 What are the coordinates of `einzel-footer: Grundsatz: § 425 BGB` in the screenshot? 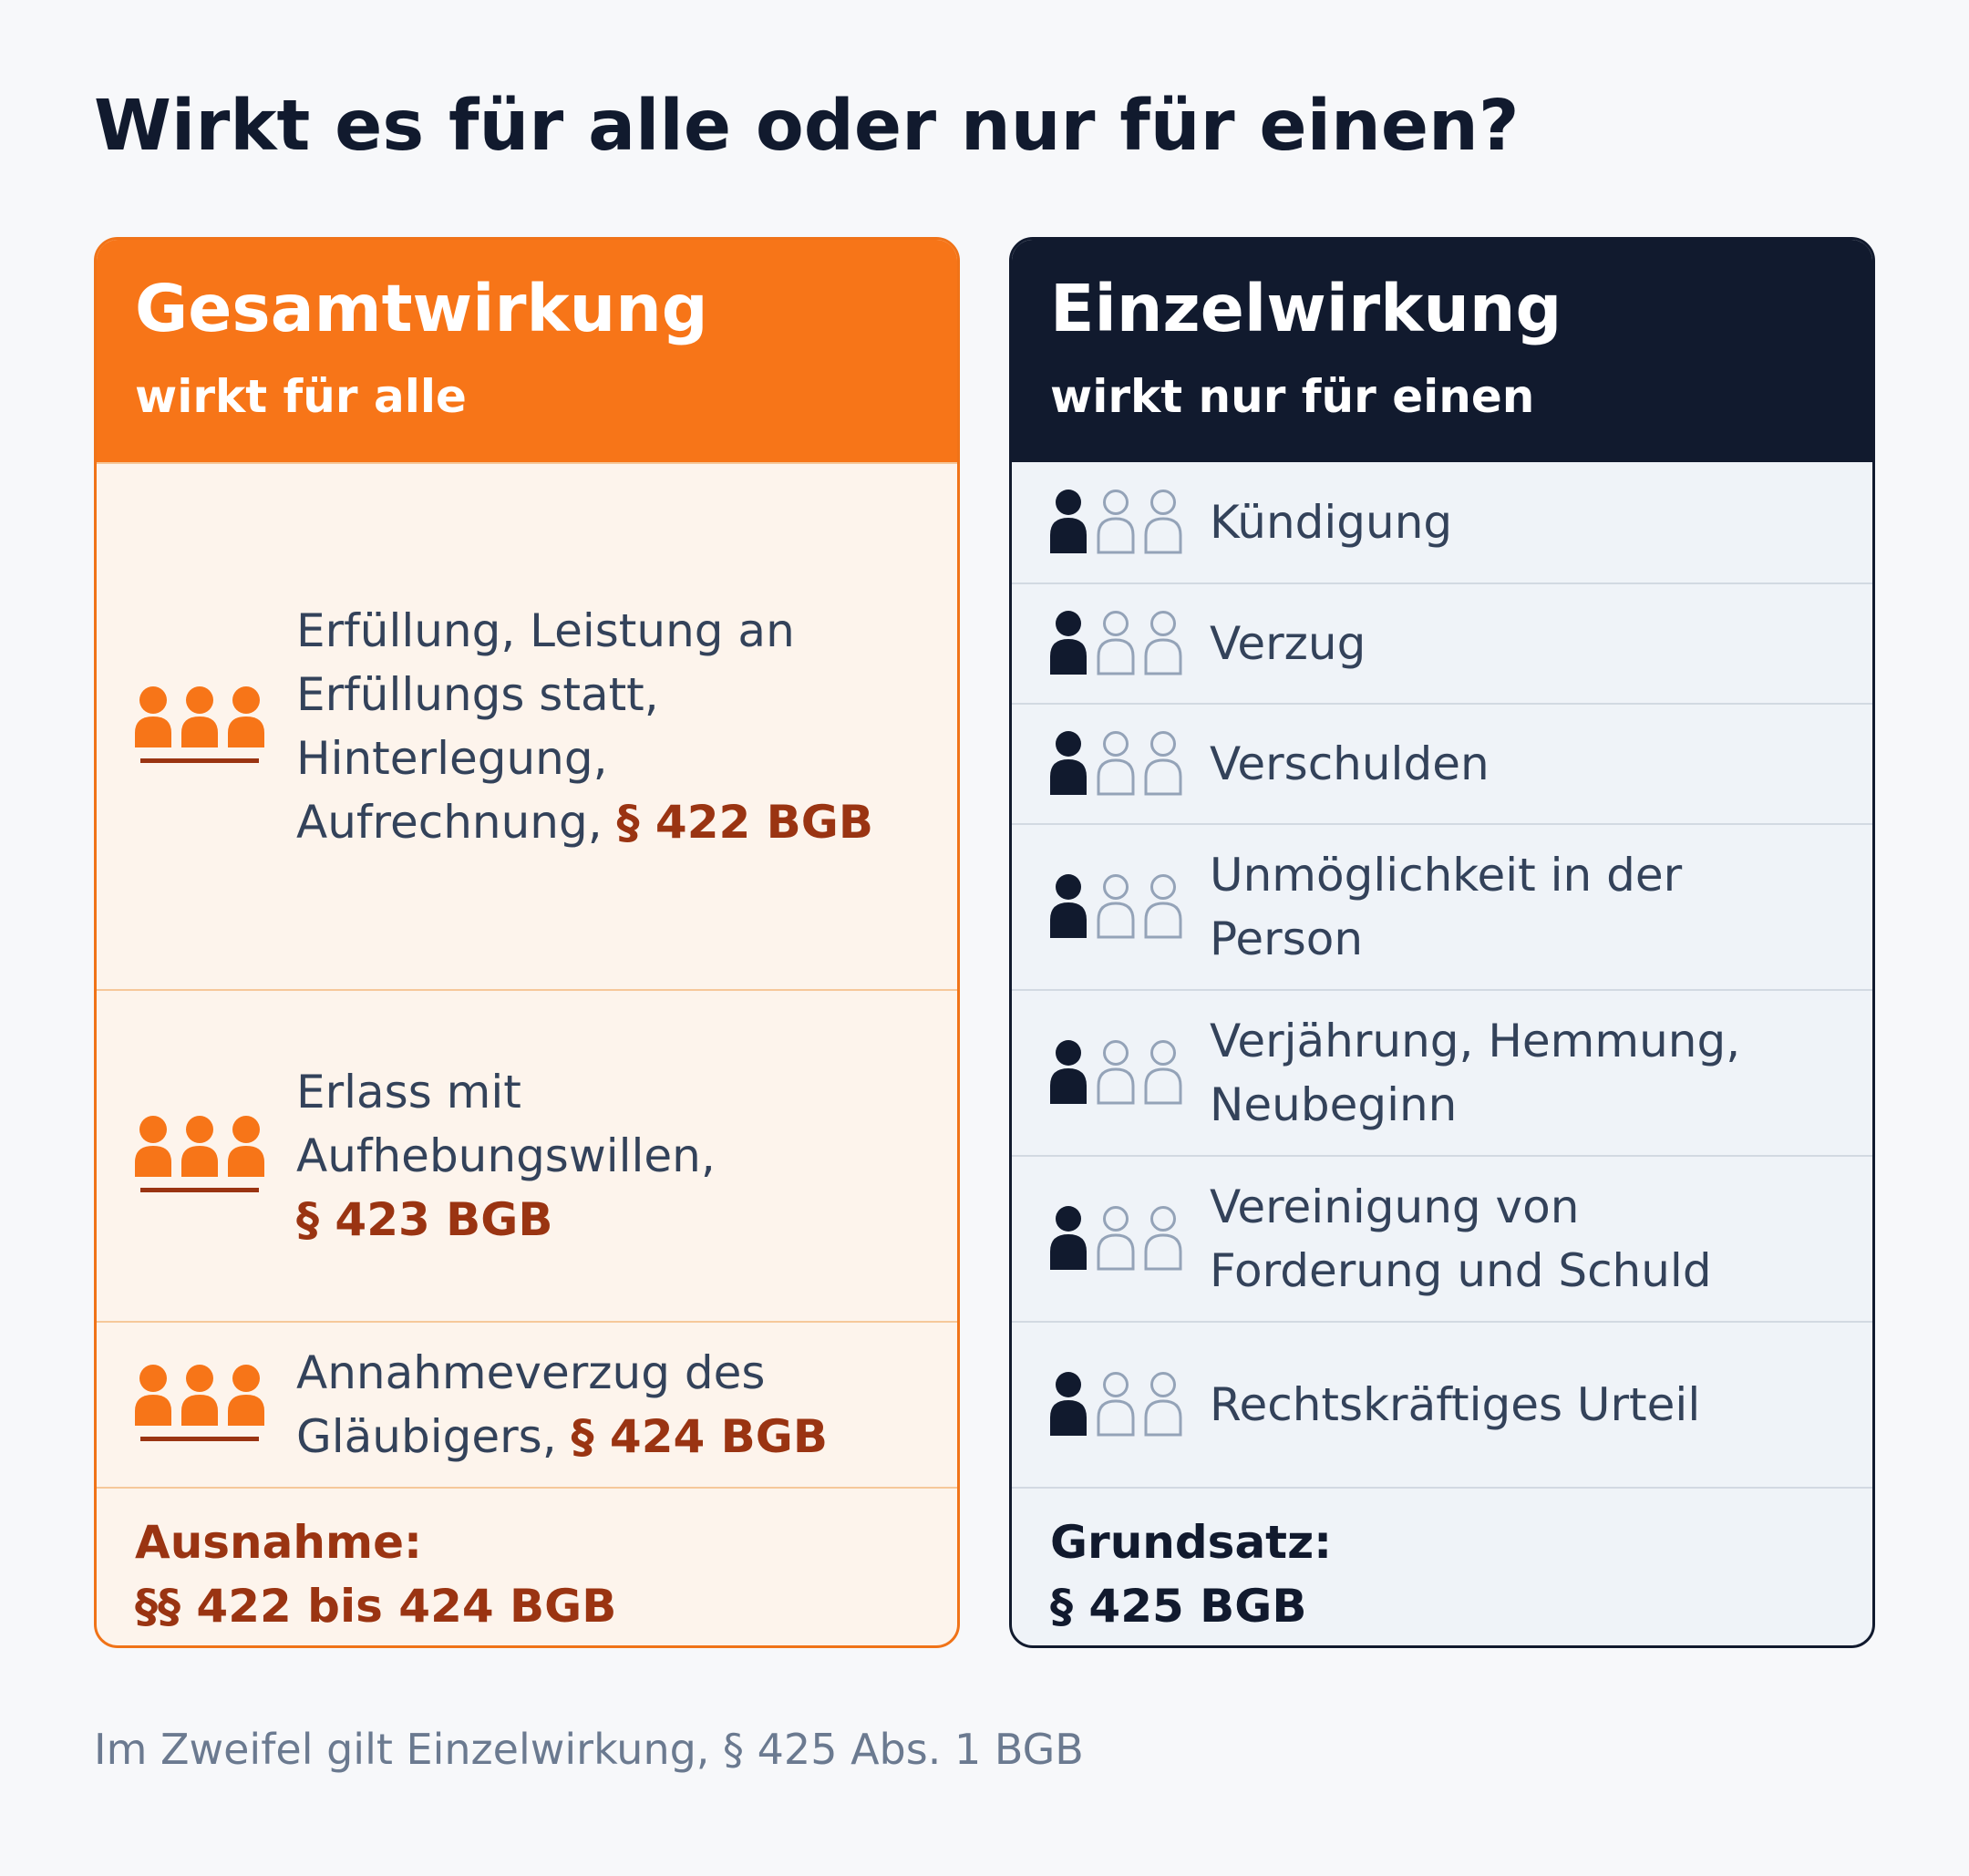 It's located at (1442, 1562).